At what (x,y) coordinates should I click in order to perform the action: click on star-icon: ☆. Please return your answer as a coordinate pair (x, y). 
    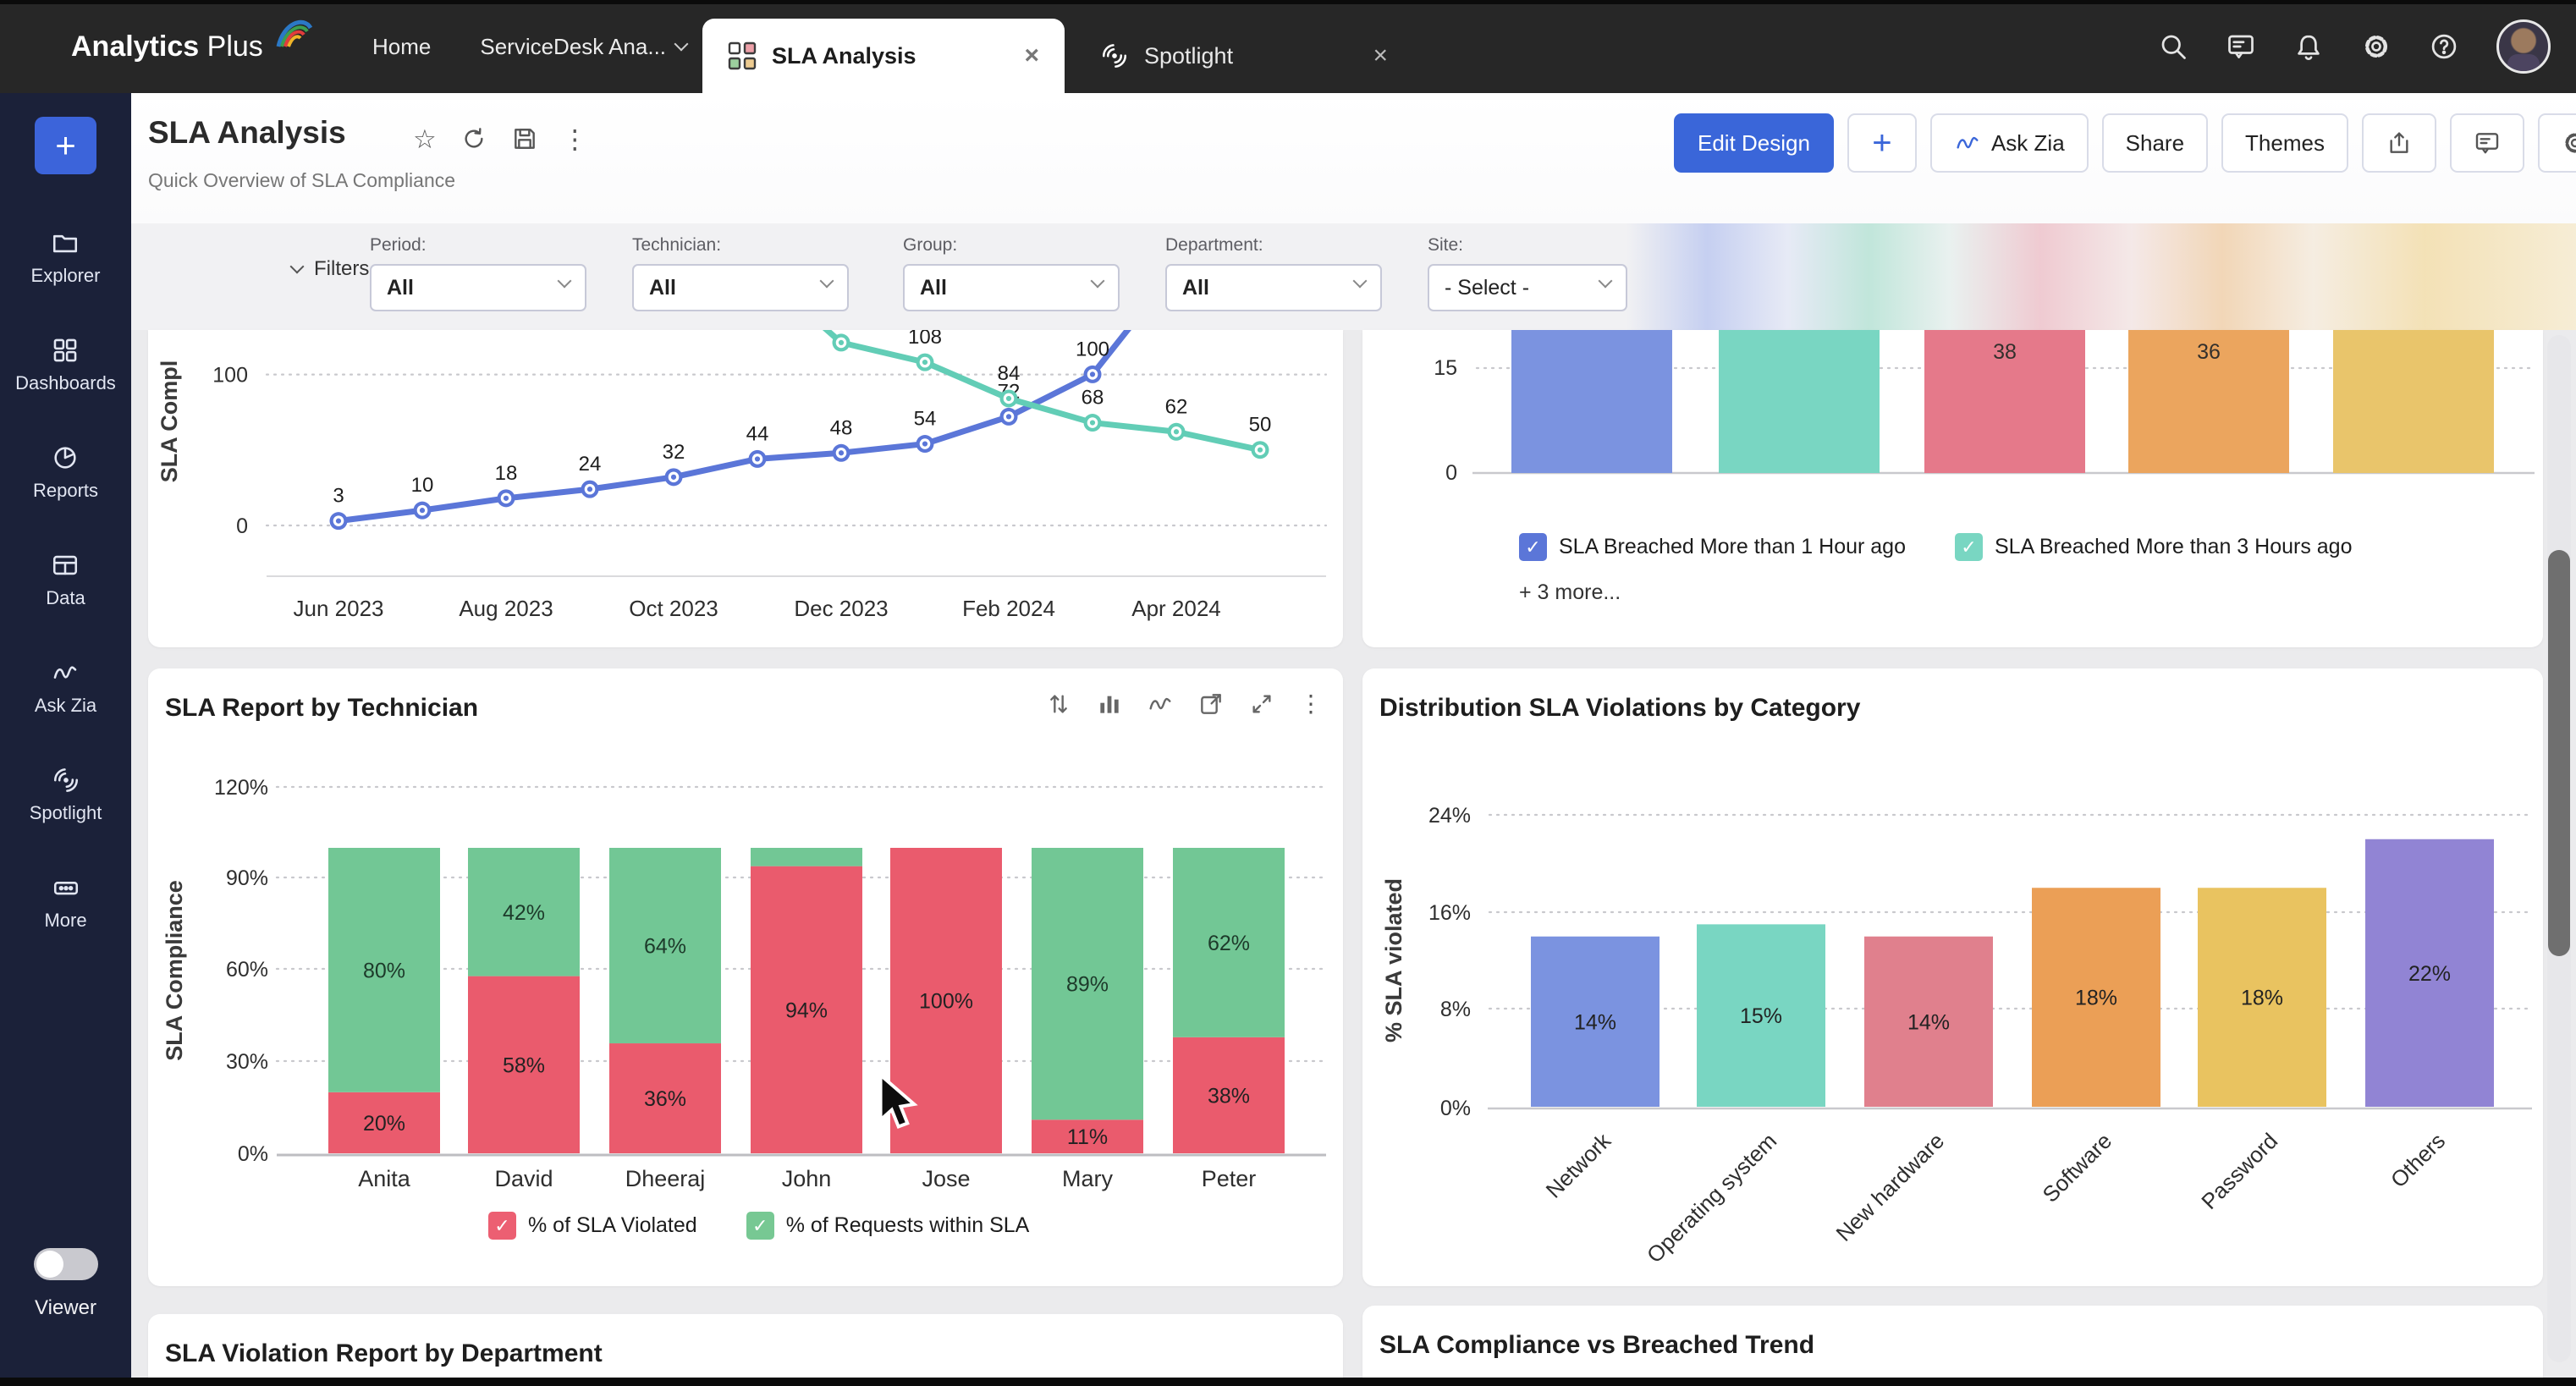
    Looking at the image, I should click on (425, 139).